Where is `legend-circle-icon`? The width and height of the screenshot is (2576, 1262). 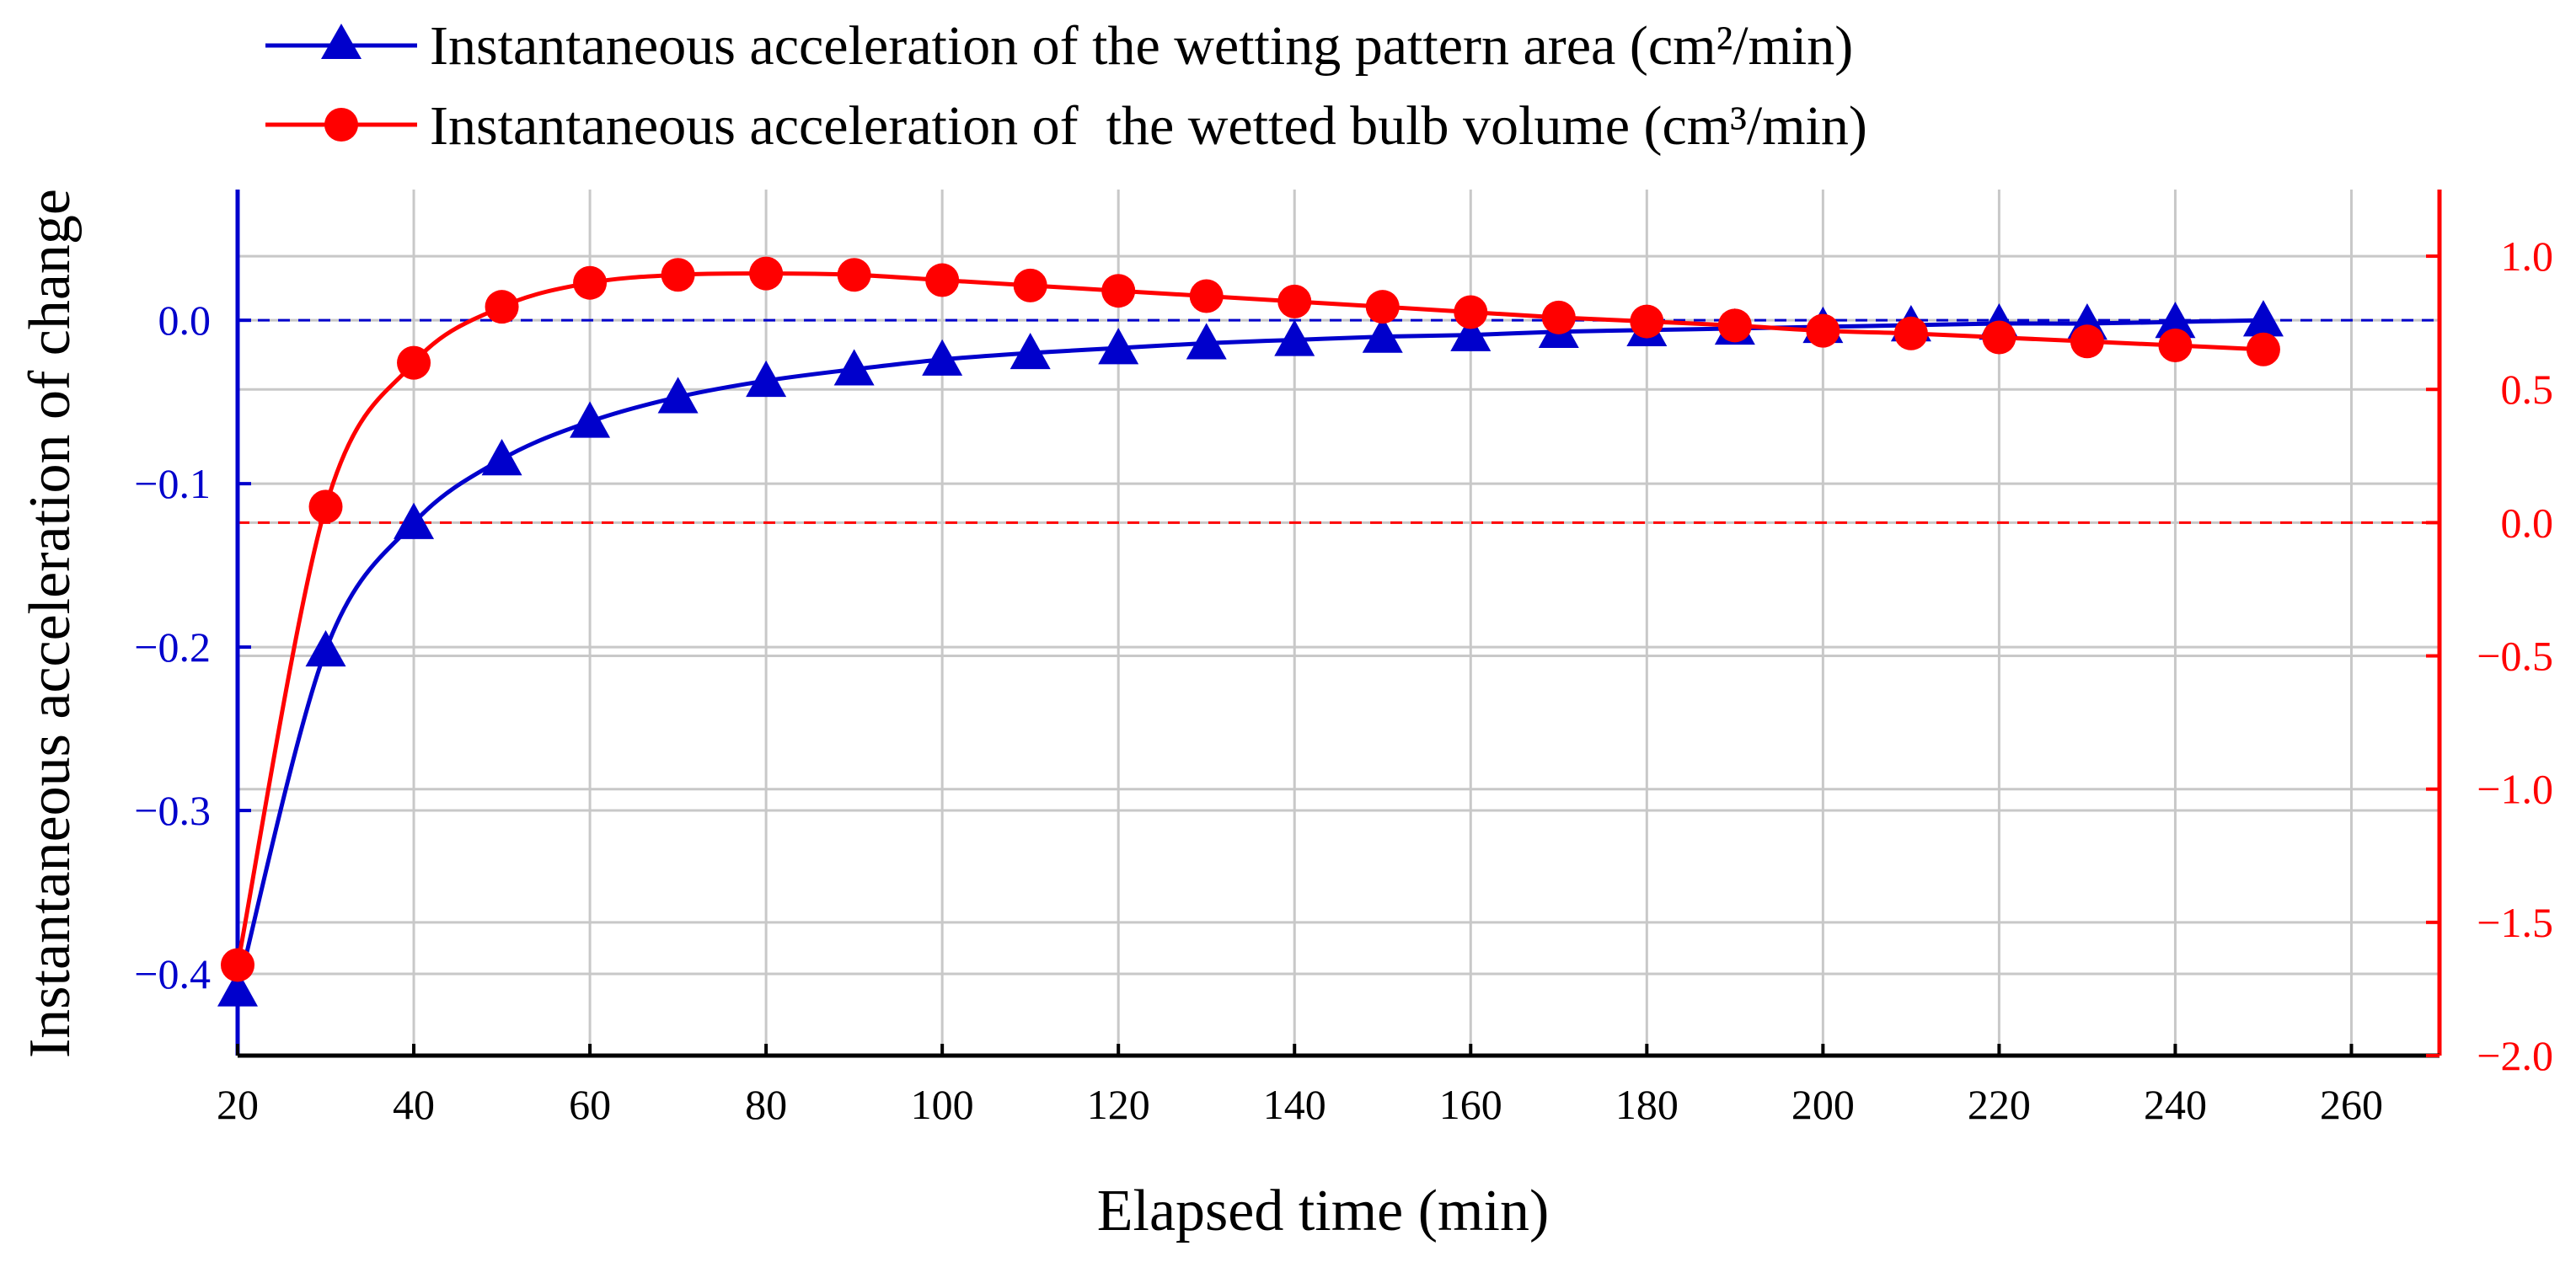 legend-circle-icon is located at coordinates (341, 125).